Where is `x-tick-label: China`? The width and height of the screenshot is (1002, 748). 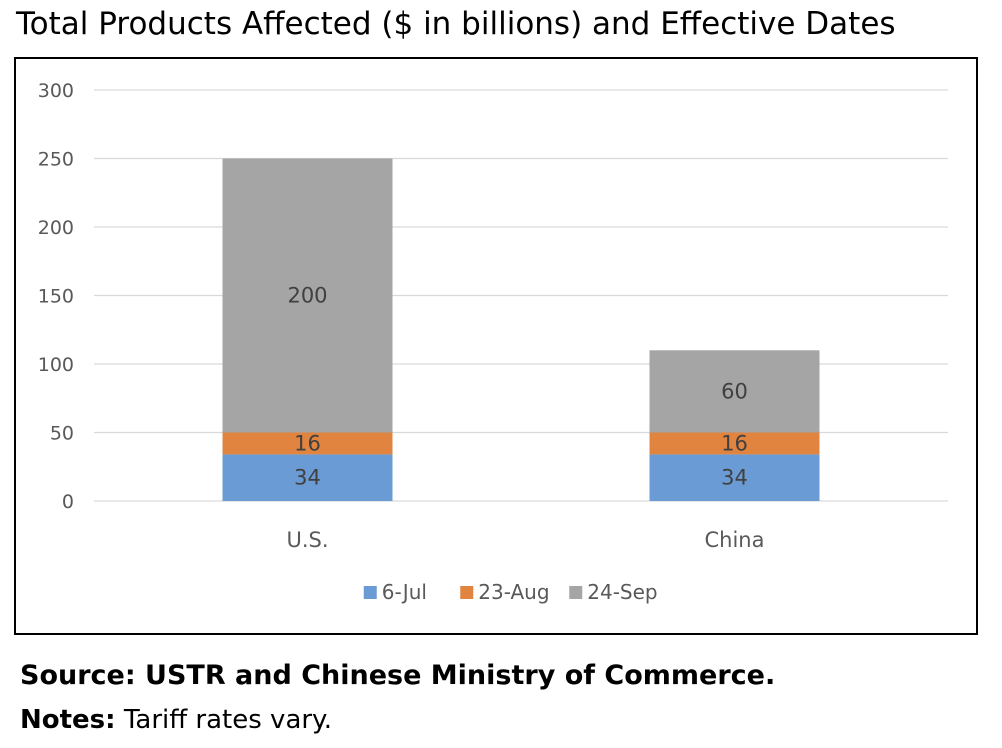
x-tick-label: China is located at coordinates (735, 540).